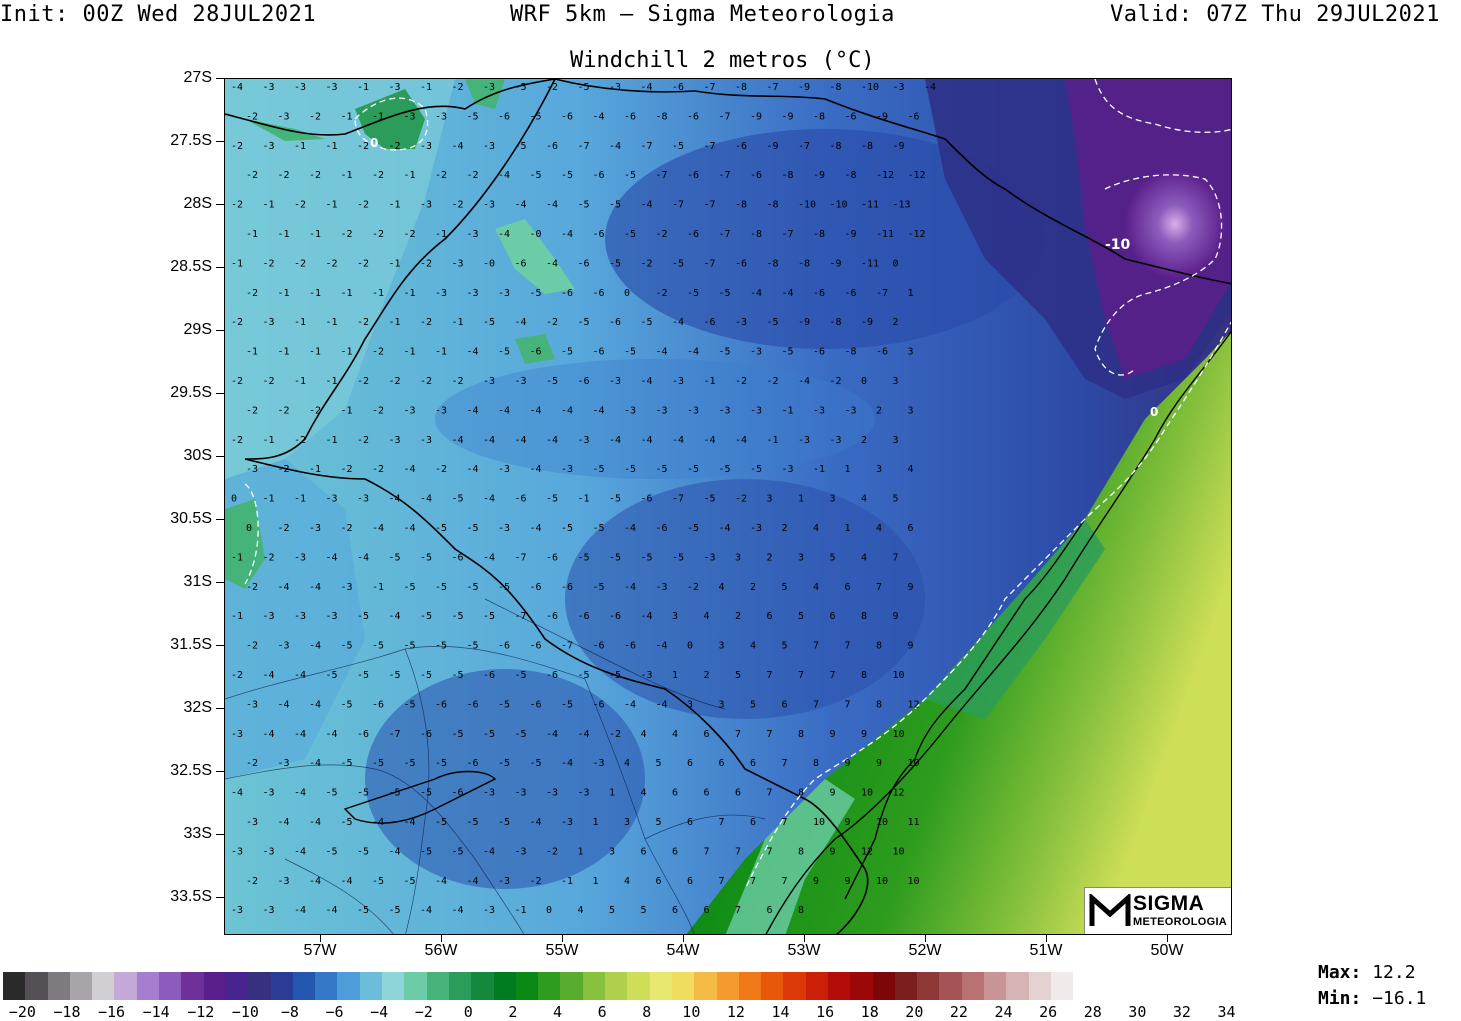  I want to click on color-scale-label: 4, so click(558, 1012).